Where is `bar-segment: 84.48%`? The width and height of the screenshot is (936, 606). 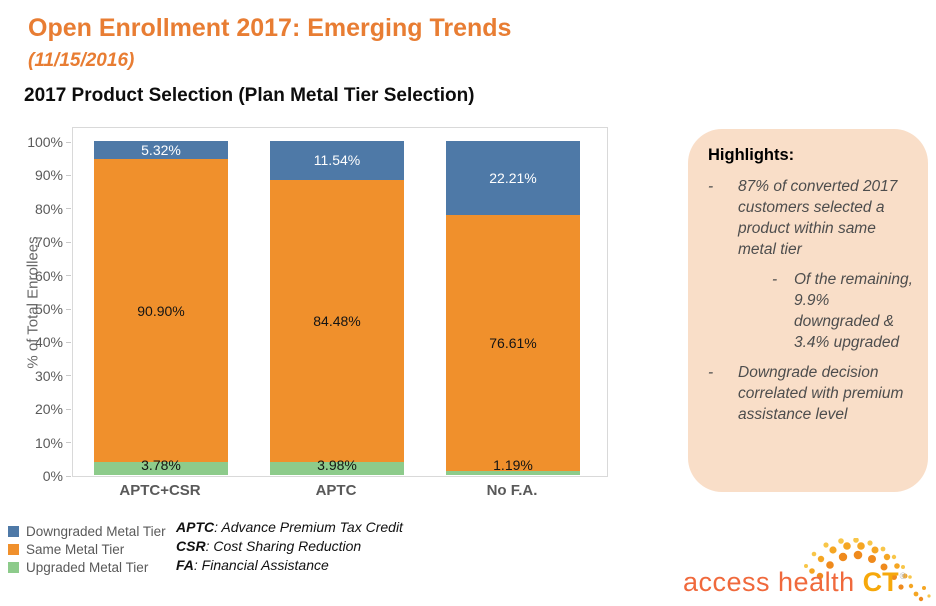 bar-segment: 84.48% is located at coordinates (337, 320).